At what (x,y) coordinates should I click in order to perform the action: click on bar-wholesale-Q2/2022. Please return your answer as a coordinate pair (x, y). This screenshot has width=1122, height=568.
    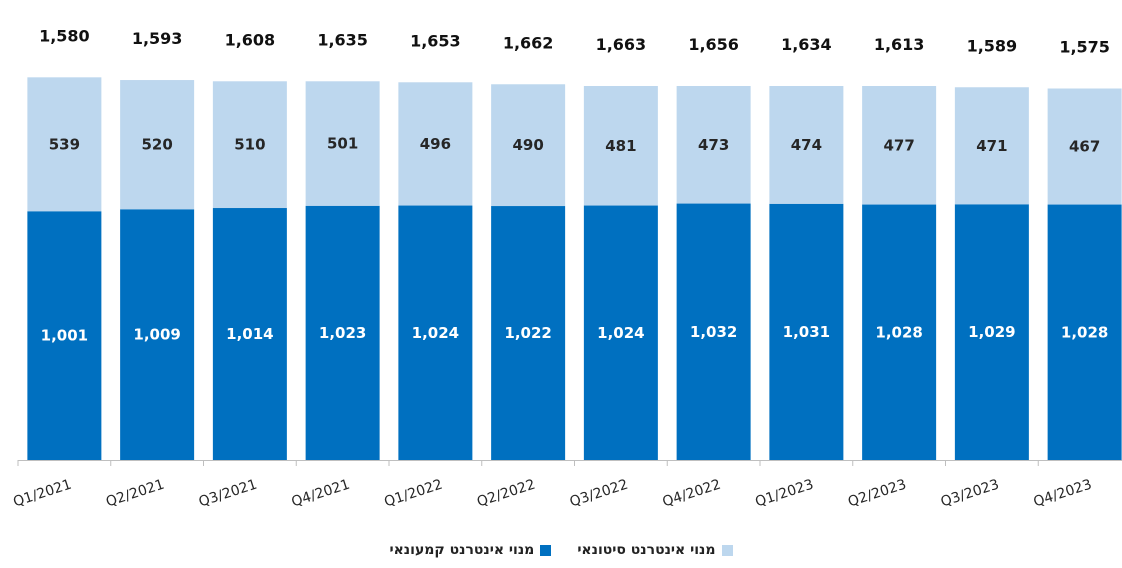
    Looking at the image, I should click on (528, 145).